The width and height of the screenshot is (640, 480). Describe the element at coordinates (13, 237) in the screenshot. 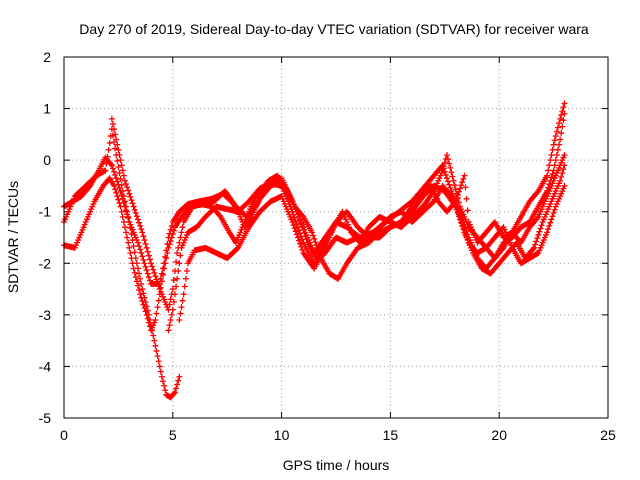

I see `y-axis-label: SDTVAR / TECUs` at that location.